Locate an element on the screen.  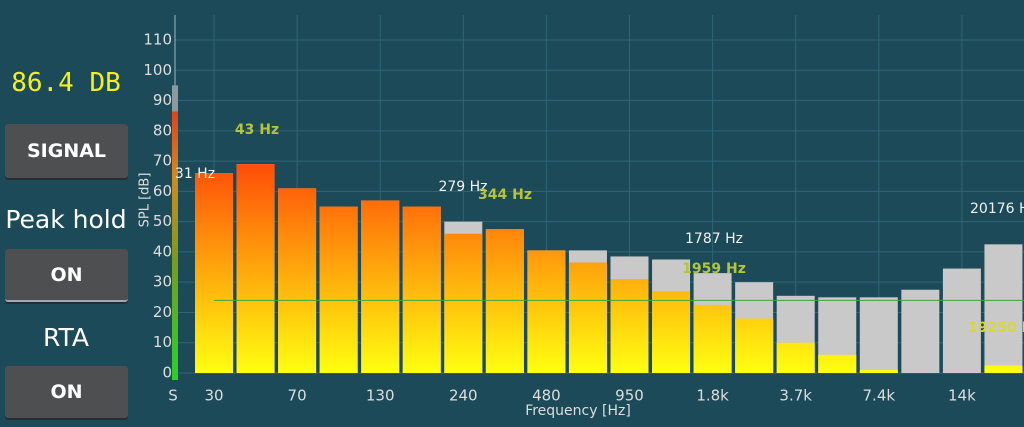
peak-annotation: 31 Hz is located at coordinates (195, 174).